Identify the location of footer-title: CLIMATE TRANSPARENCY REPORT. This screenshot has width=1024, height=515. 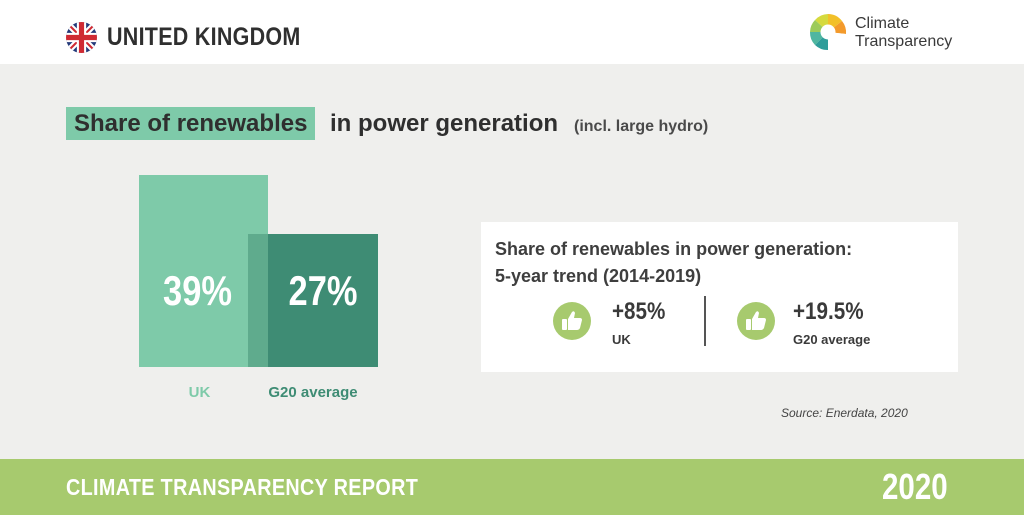
(242, 487).